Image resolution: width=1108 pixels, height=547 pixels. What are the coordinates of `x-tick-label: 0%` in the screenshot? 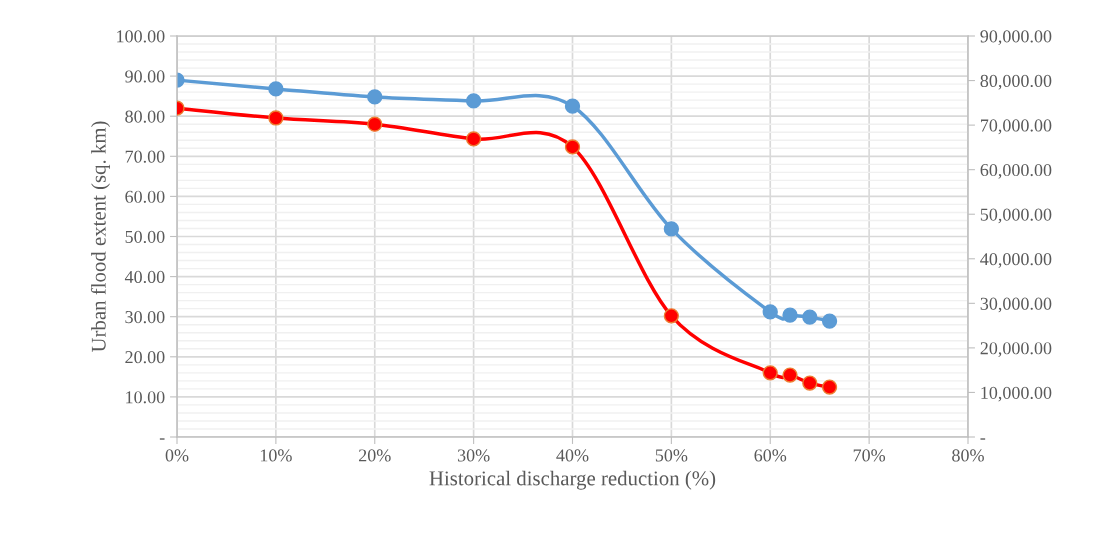 It's located at (177, 455).